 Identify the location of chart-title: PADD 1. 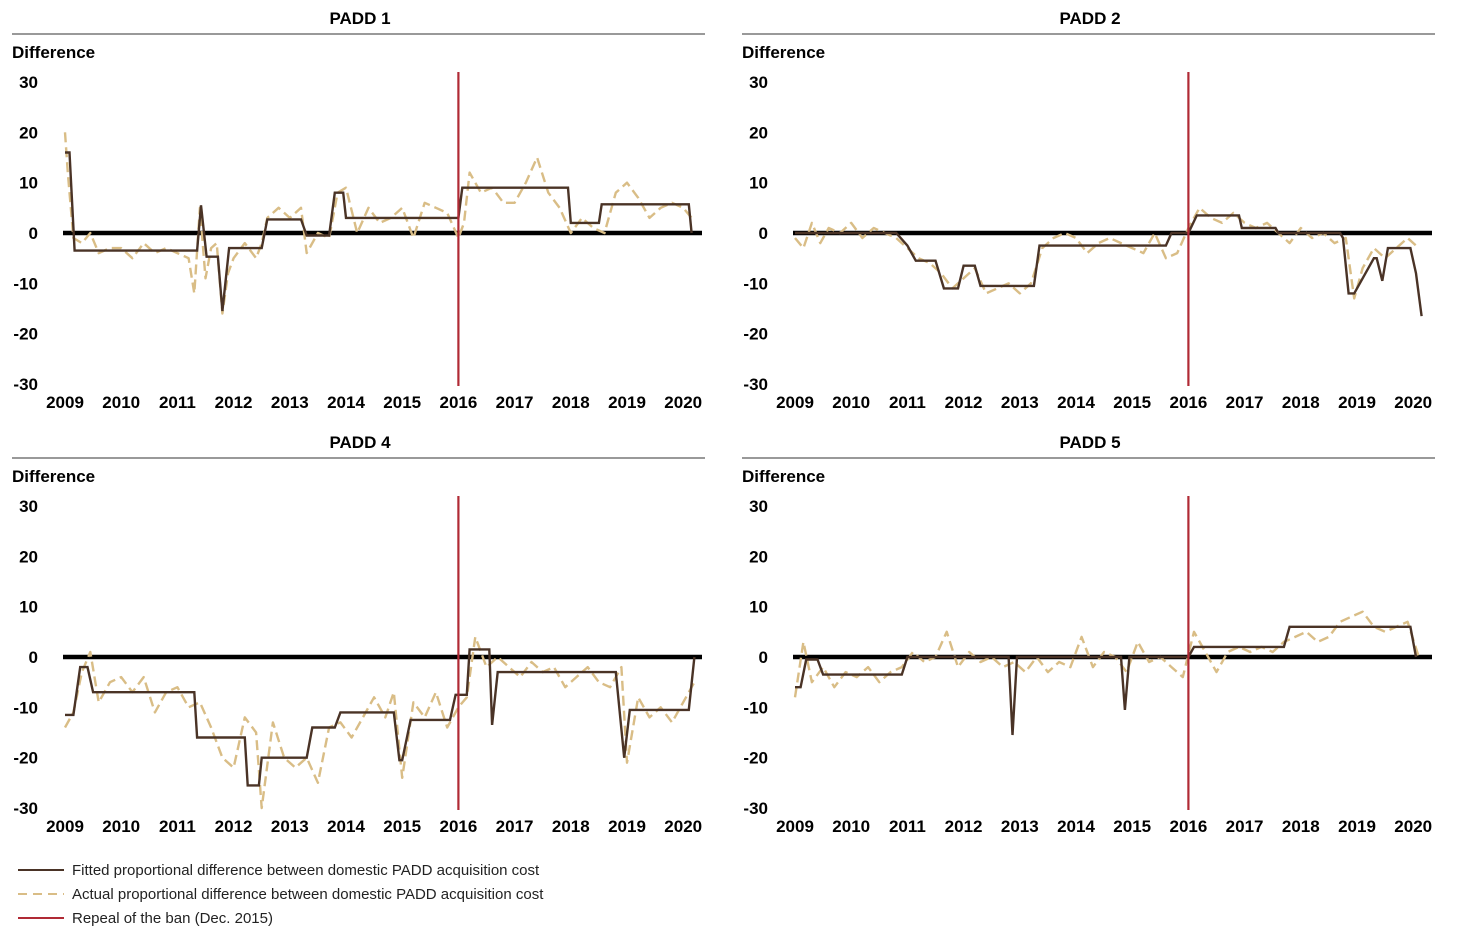
(359, 18).